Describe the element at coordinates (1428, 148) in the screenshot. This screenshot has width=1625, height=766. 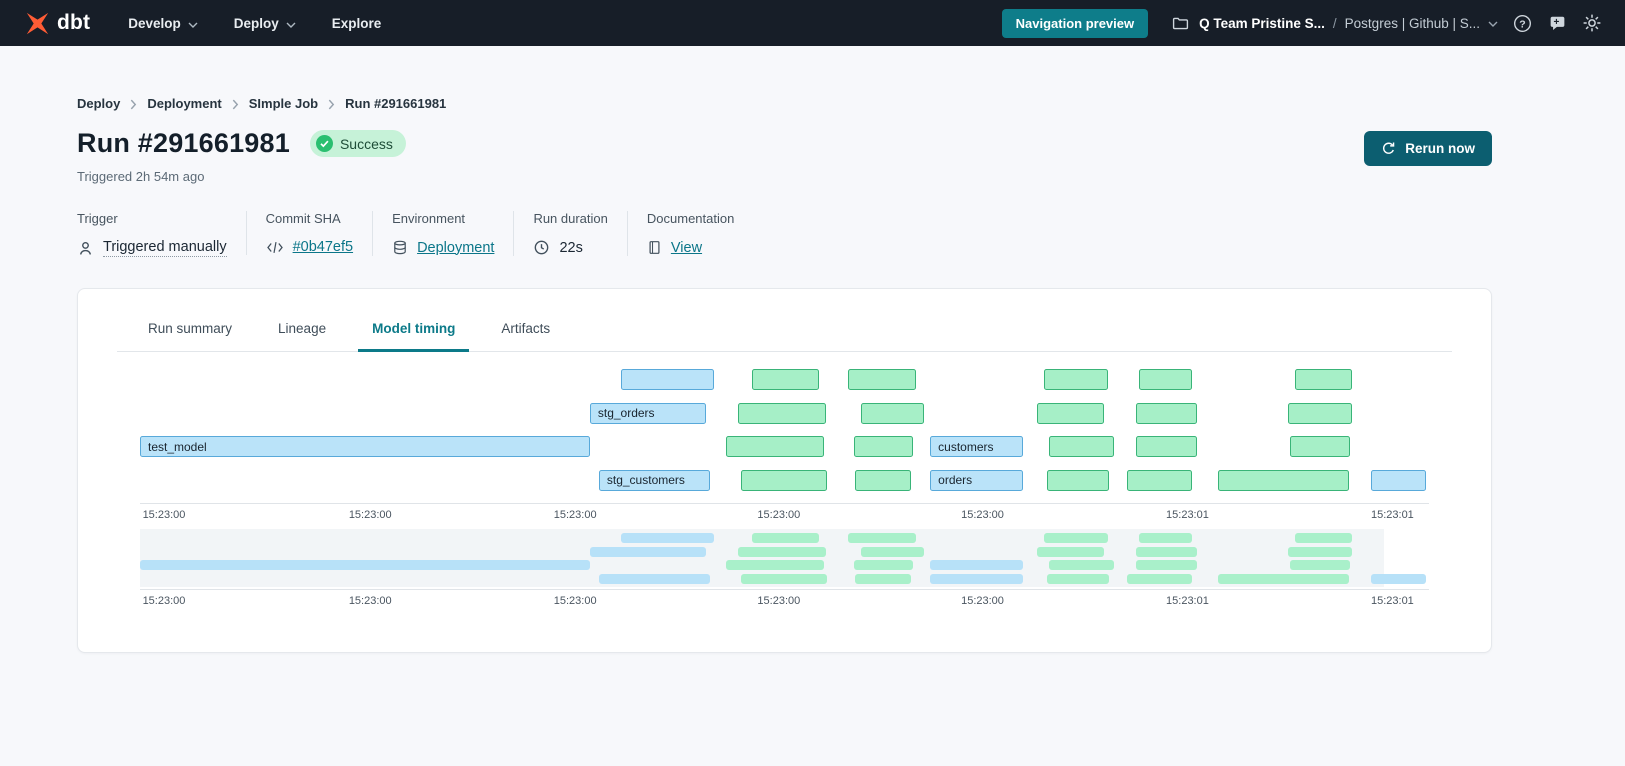
I see `rerun-now-button: Rerun now` at that location.